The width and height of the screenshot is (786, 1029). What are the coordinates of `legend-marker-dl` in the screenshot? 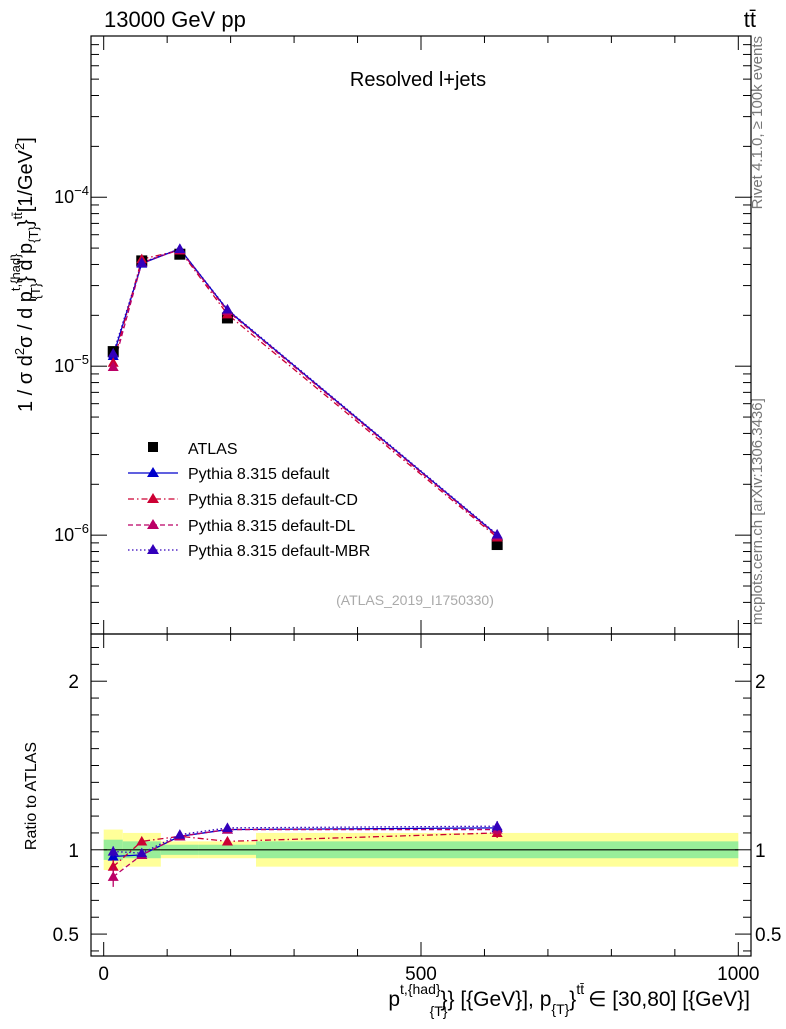 It's located at (153, 524).